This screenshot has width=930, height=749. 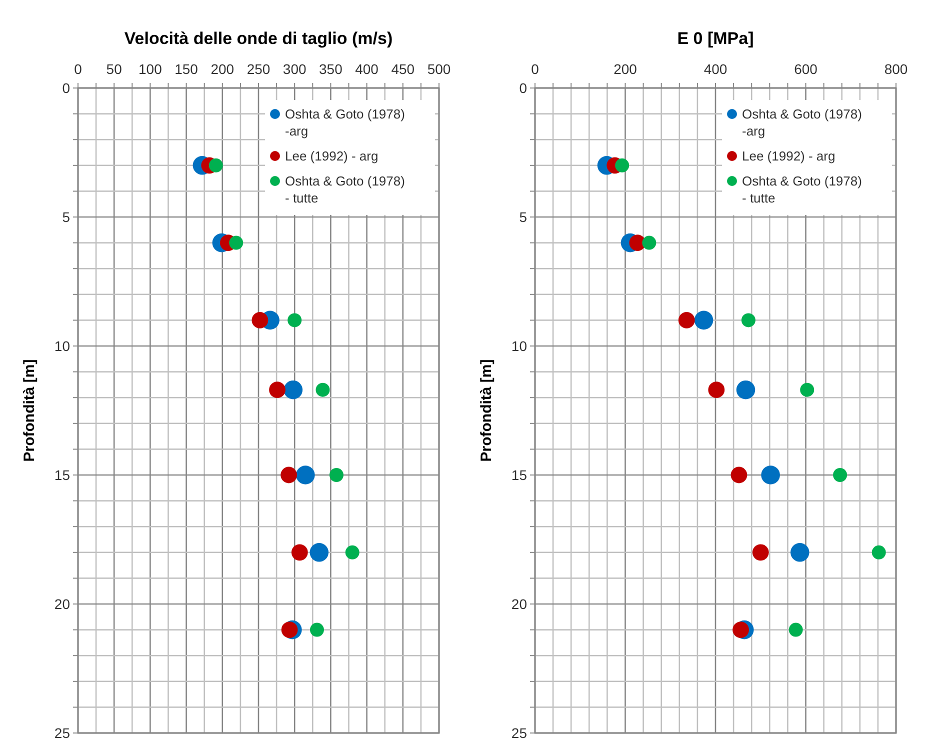 I want to click on x-tick-label: 50, so click(x=114, y=69).